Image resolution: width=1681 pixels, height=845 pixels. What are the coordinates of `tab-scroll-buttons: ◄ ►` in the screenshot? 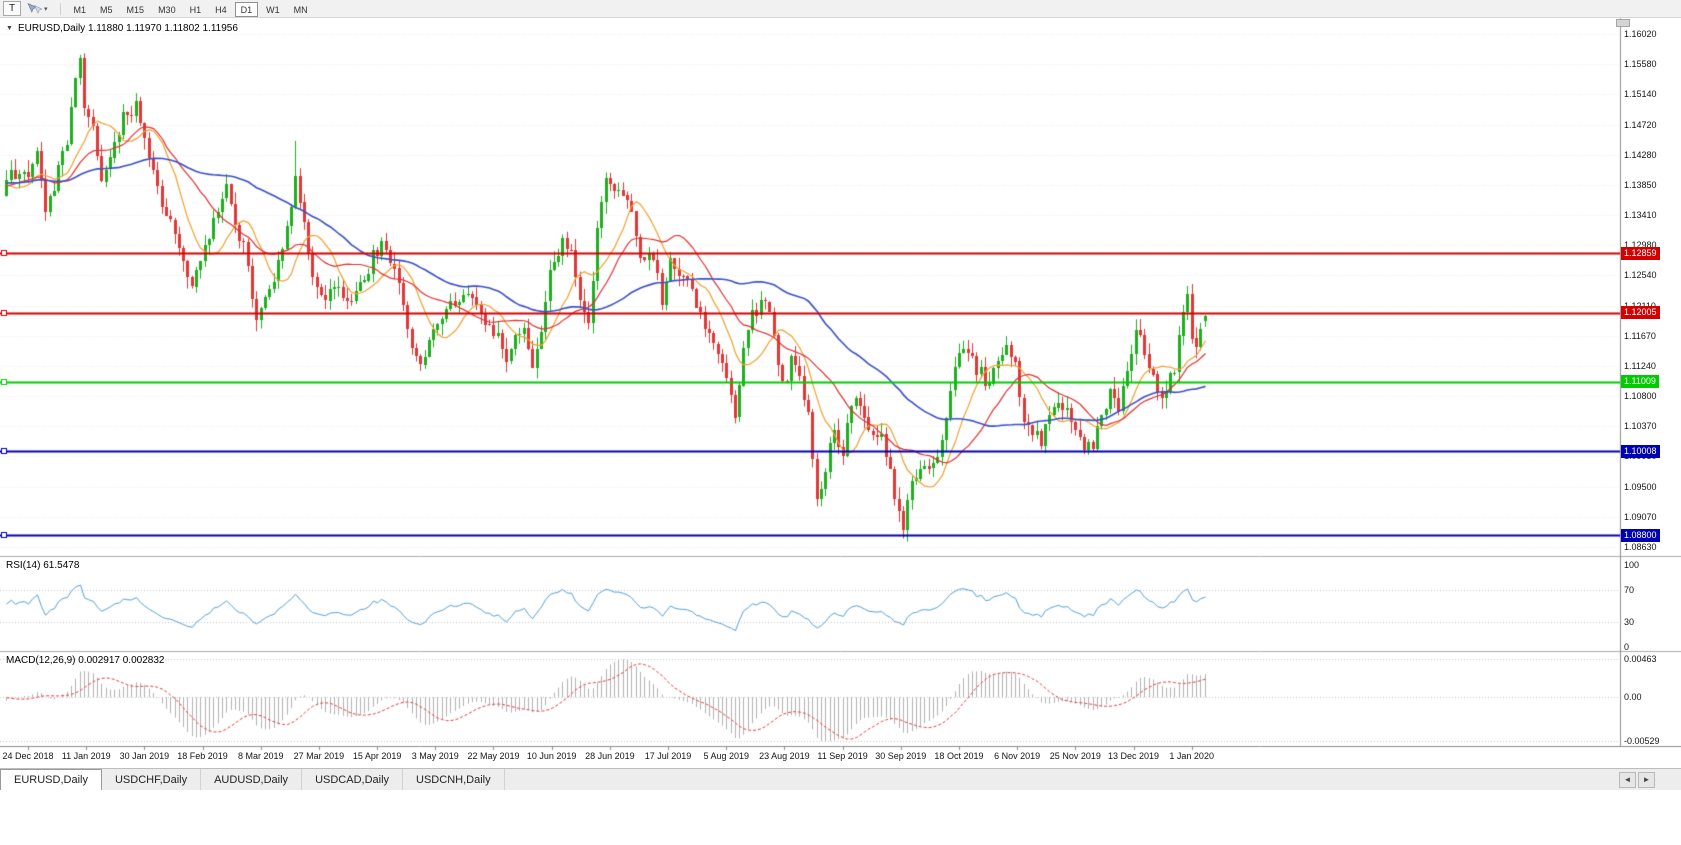 It's located at (1650, 779).